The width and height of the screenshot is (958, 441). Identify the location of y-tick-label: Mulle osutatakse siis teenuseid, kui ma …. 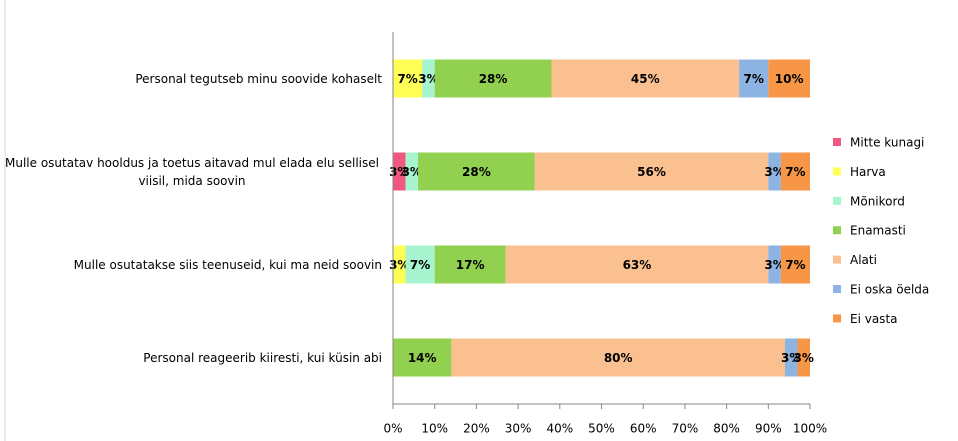
(191, 265).